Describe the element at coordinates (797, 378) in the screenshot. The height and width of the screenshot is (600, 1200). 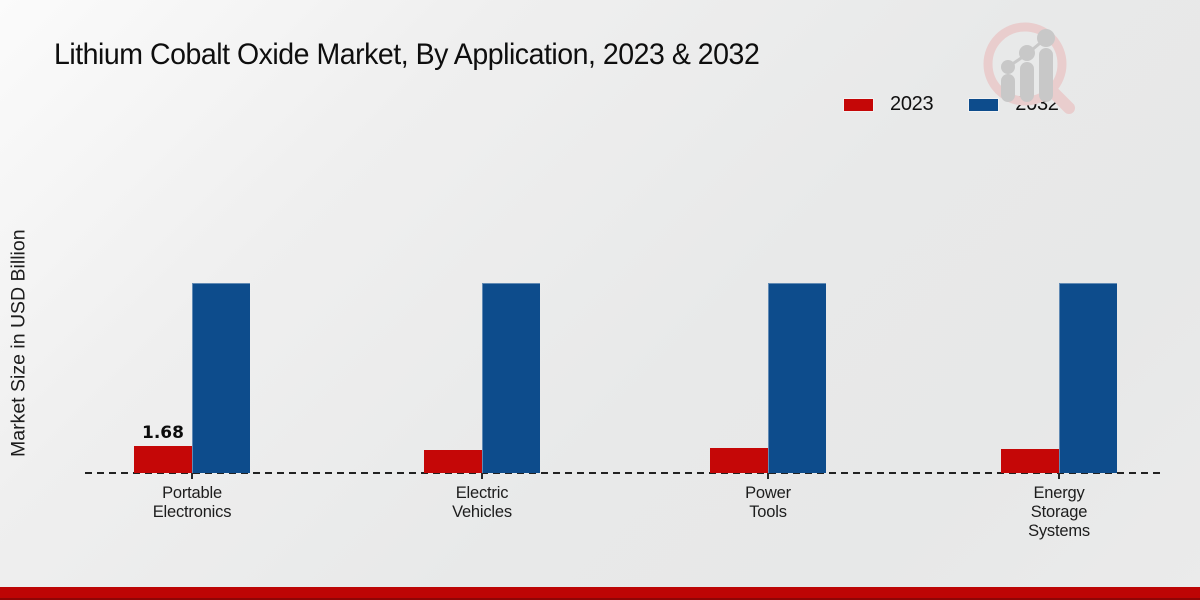
I see `bar-2032-power-tools` at that location.